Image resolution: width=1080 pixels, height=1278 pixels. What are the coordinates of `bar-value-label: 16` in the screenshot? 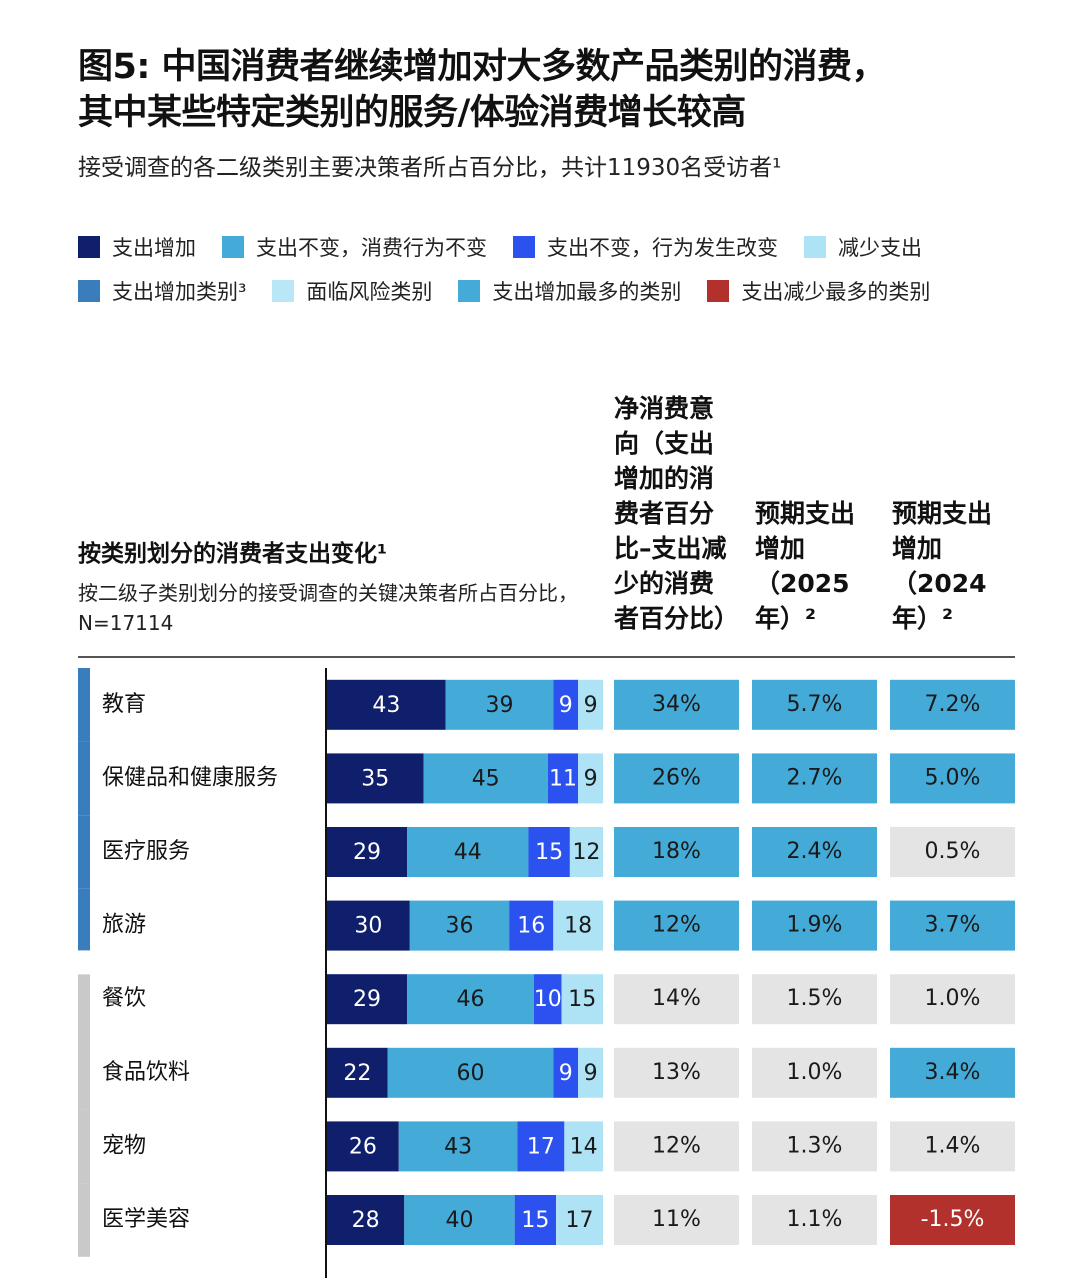 It's located at (531, 926).